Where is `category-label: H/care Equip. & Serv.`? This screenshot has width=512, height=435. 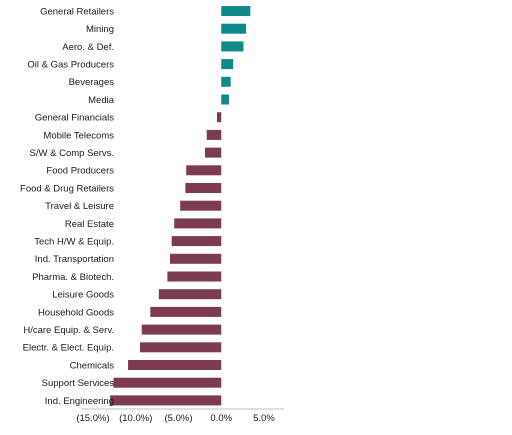 category-label: H/care Equip. & Serv. is located at coordinates (68, 330).